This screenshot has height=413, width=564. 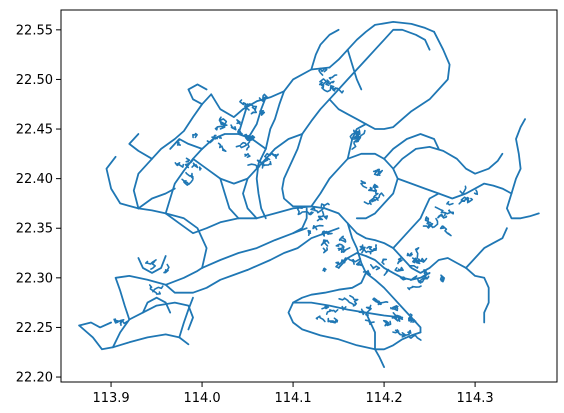 What do you see at coordinates (34, 80) in the screenshot?
I see `y-tick-label-6: 22.50` at bounding box center [34, 80].